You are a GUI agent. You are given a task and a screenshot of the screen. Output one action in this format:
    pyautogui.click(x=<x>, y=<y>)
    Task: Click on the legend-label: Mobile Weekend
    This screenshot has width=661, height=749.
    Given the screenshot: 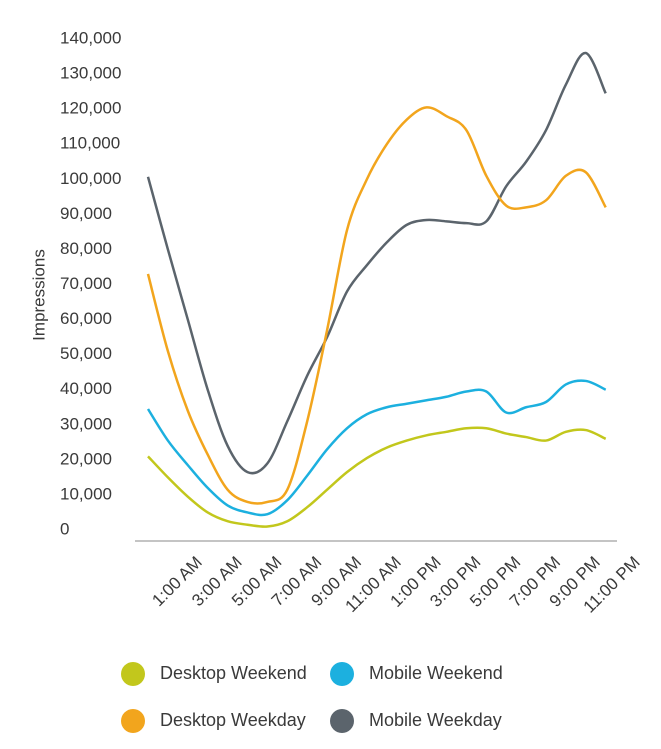 What is the action you would take?
    pyautogui.click(x=436, y=673)
    